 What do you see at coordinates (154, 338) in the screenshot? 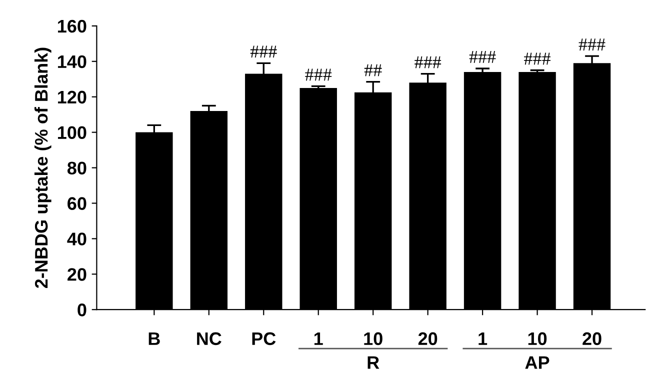
I see `x-tick-label: B` at bounding box center [154, 338].